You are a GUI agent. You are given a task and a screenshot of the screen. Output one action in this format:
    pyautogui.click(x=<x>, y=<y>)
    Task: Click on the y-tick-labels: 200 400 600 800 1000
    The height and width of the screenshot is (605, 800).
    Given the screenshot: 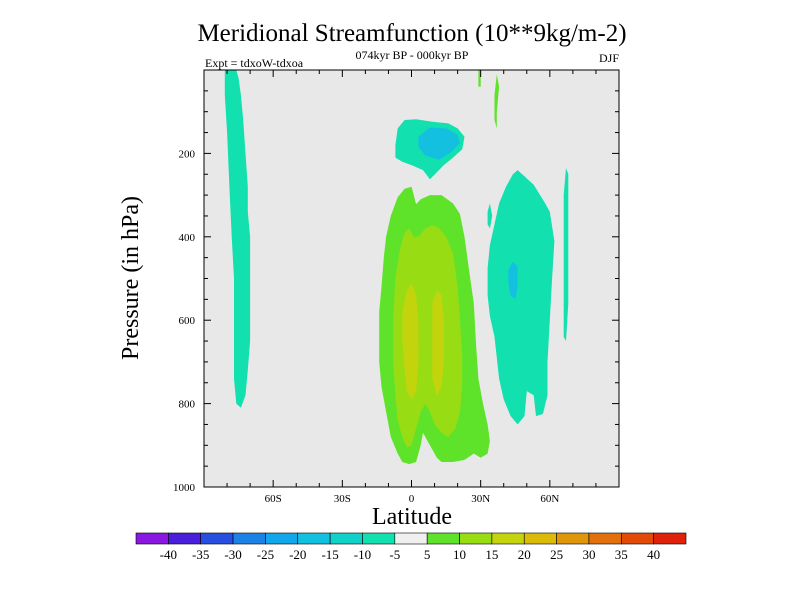 What is the action you would take?
    pyautogui.click(x=184, y=321)
    